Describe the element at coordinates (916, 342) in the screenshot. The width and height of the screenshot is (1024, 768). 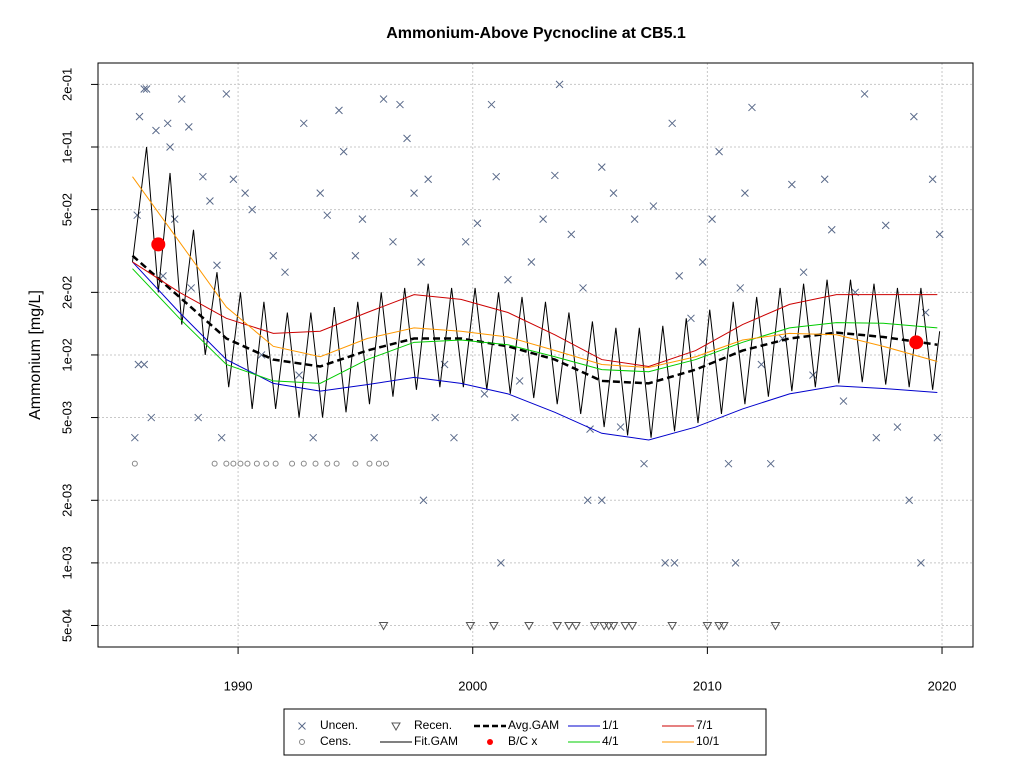
I see `dot-marker` at that location.